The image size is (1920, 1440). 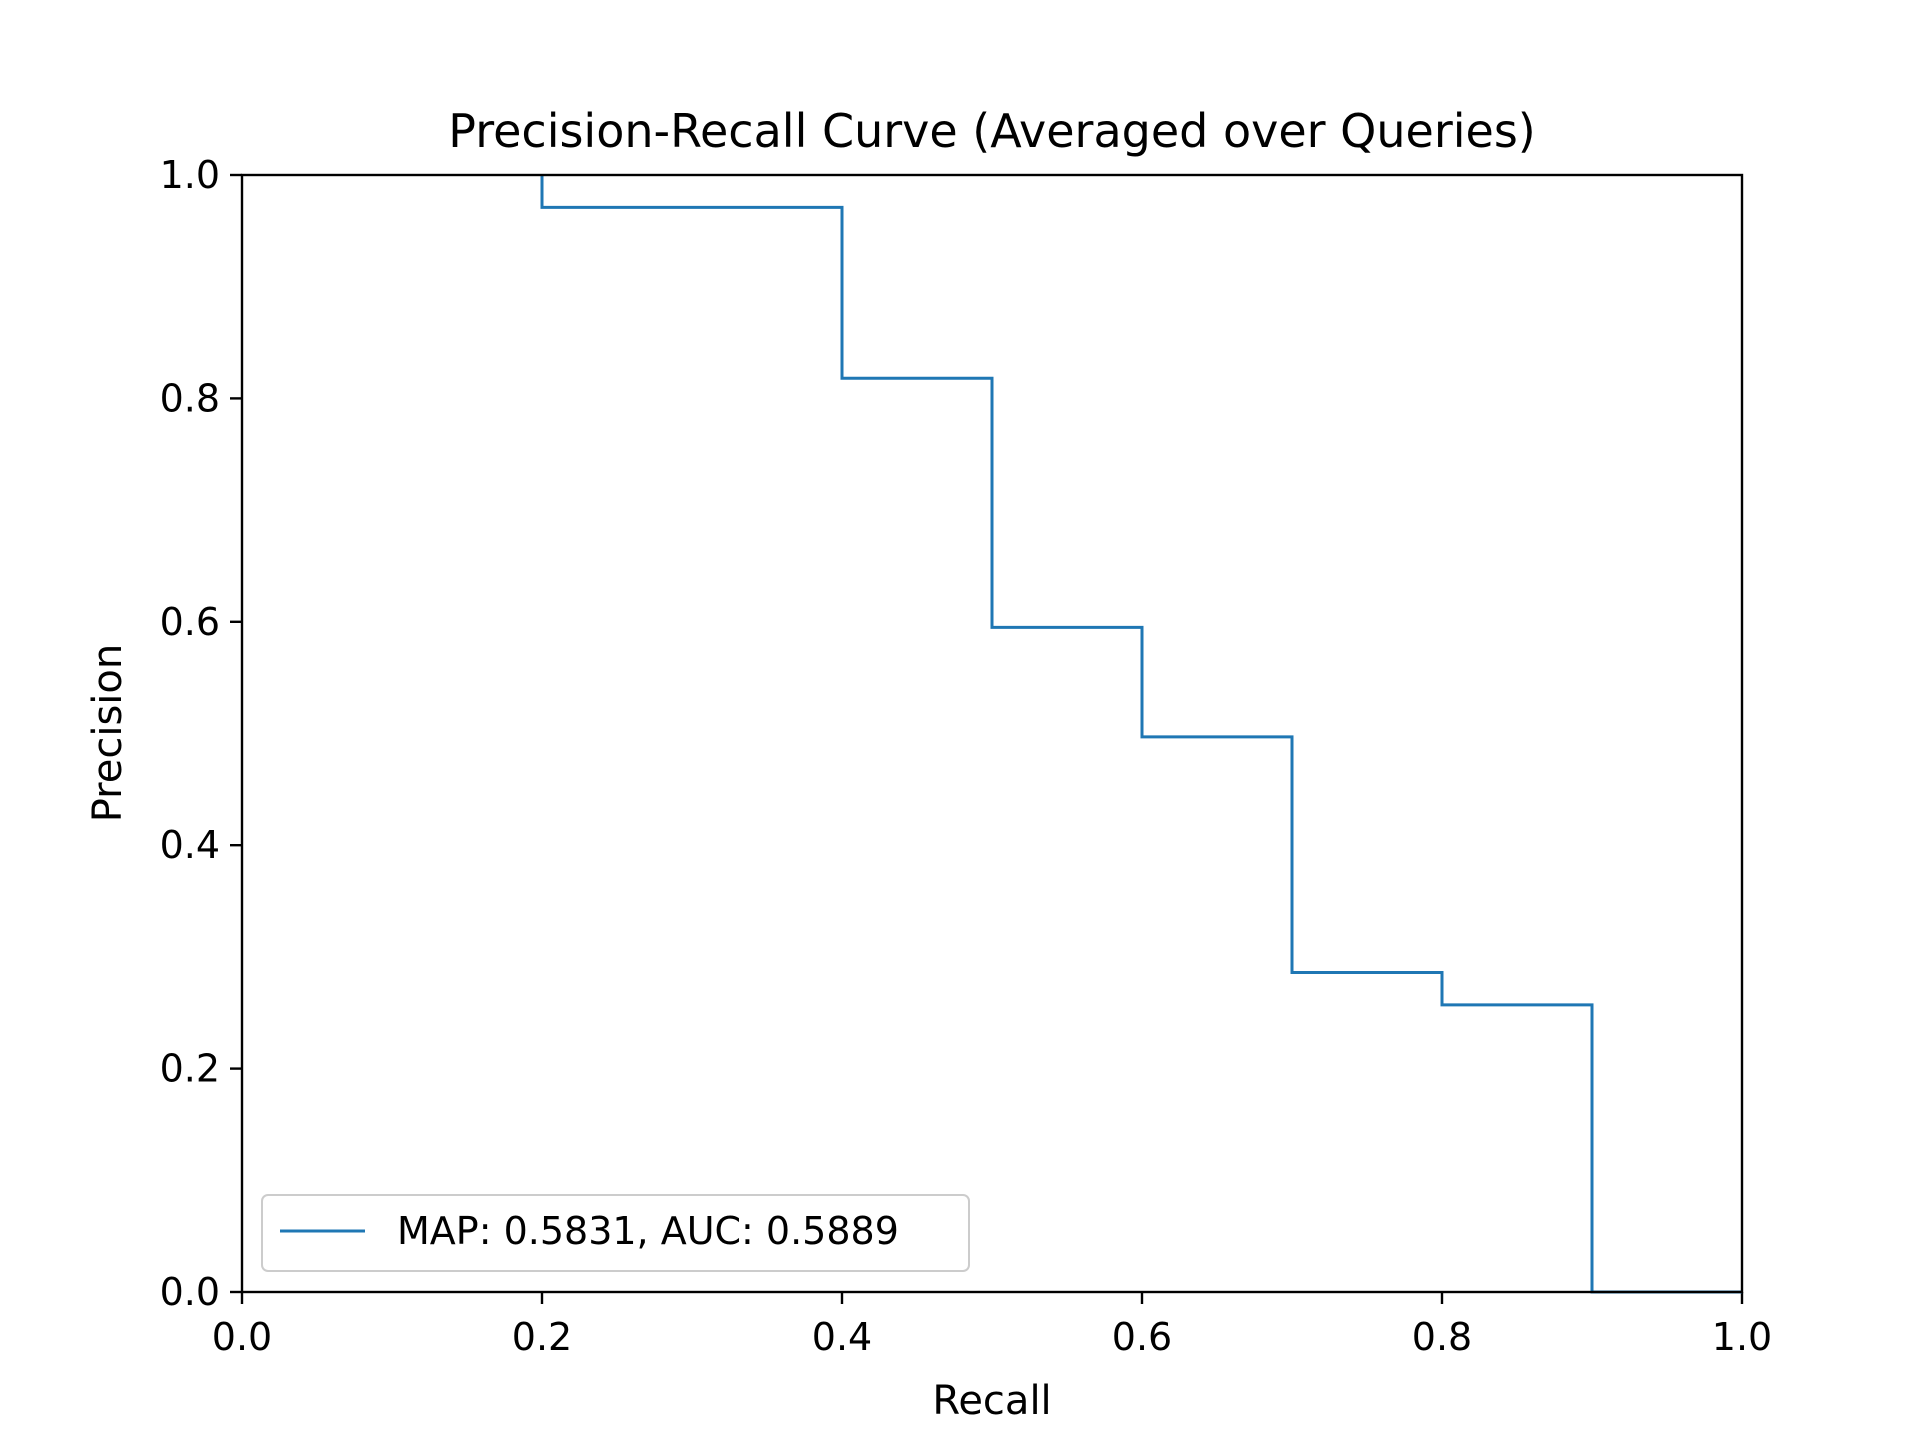 What do you see at coordinates (991, 1401) in the screenshot?
I see `x-axis-label: Recall` at bounding box center [991, 1401].